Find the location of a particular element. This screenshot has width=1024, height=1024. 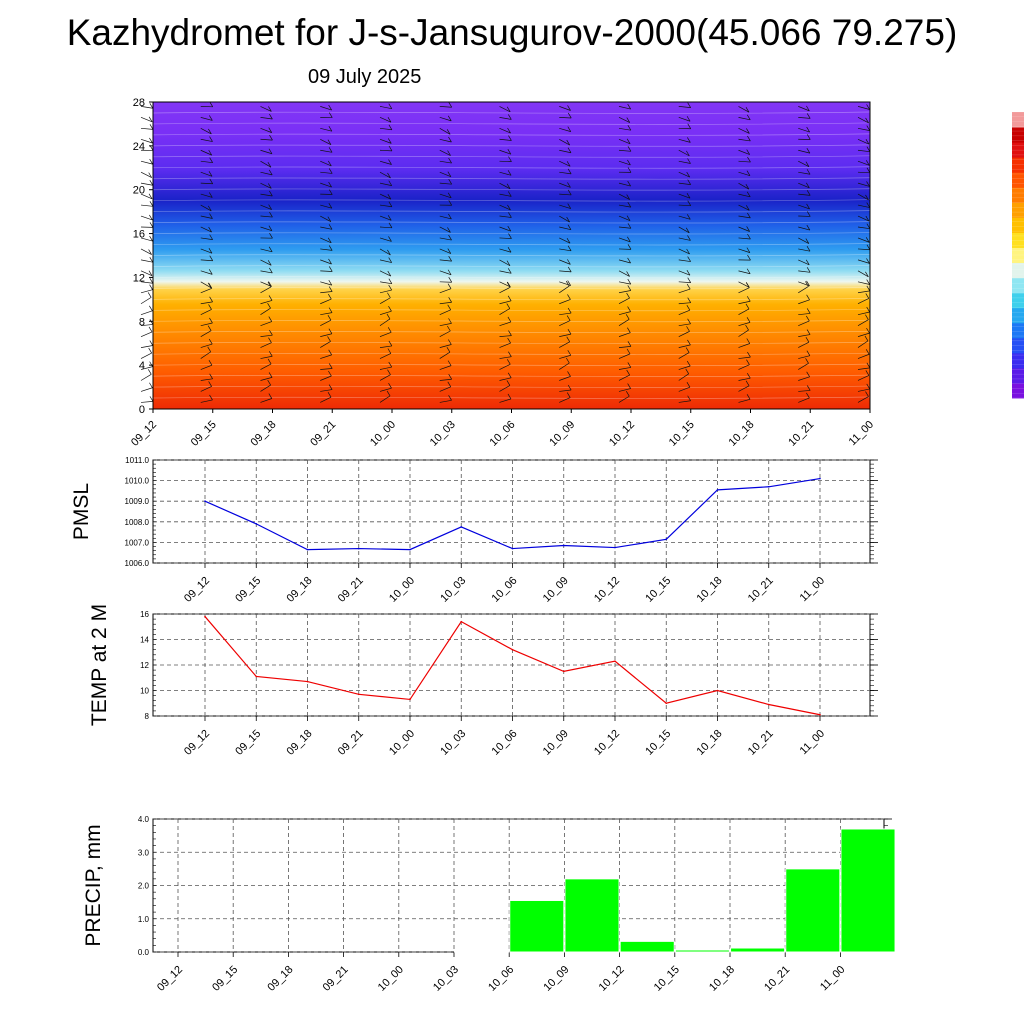

x-tick-label: 09_15 is located at coordinates (248, 743).